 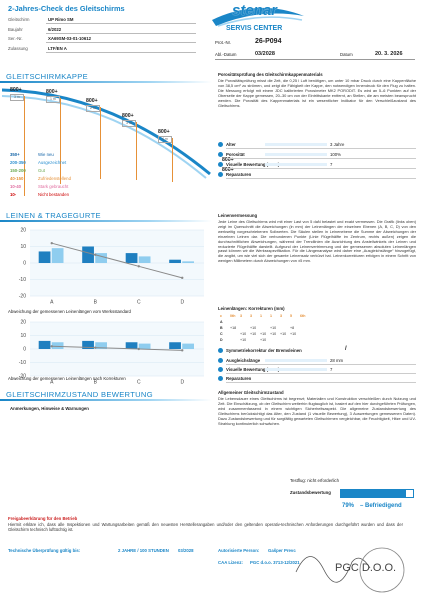 What do you see at coordinates (61, 19) in the screenshot?
I see `field-value: UP Rimo SM` at bounding box center [61, 19].